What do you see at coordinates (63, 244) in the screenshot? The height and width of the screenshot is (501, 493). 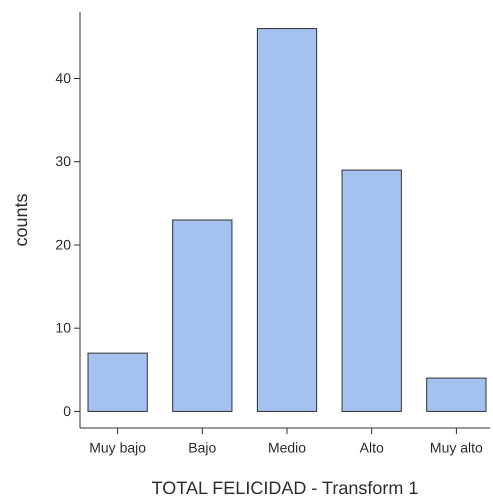 I see `y-tick-label: 20` at bounding box center [63, 244].